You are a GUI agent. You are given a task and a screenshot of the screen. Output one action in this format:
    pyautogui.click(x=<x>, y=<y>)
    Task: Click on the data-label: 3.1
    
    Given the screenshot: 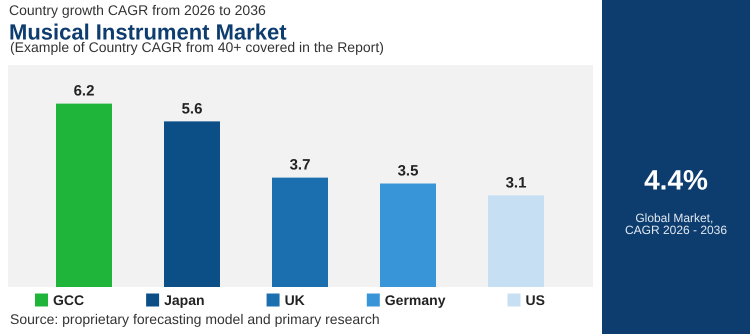 What is the action you would take?
    pyautogui.click(x=516, y=183)
    